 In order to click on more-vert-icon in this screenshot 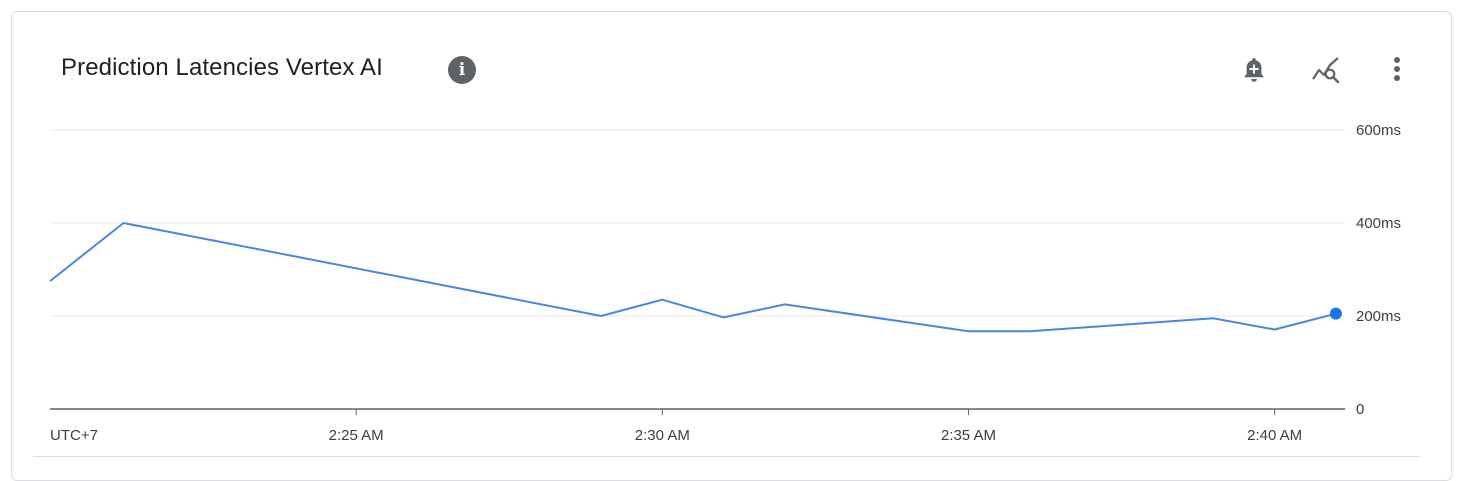, I will do `click(1397, 70)`.